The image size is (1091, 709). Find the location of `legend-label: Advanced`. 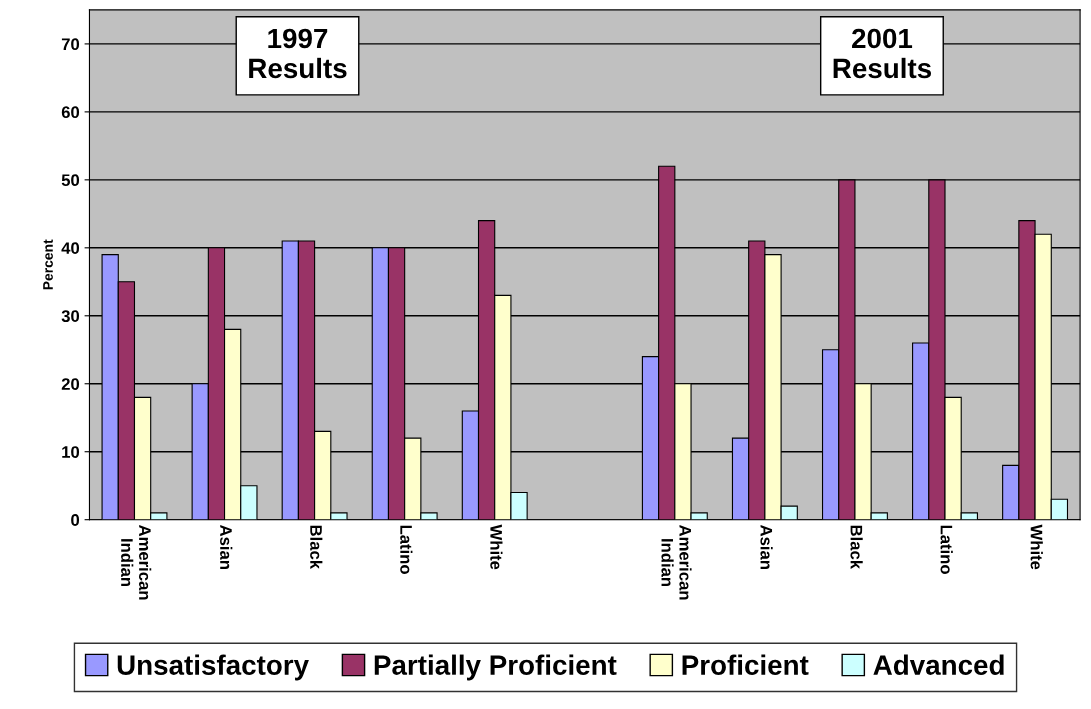

legend-label: Advanced is located at coordinates (938, 664).